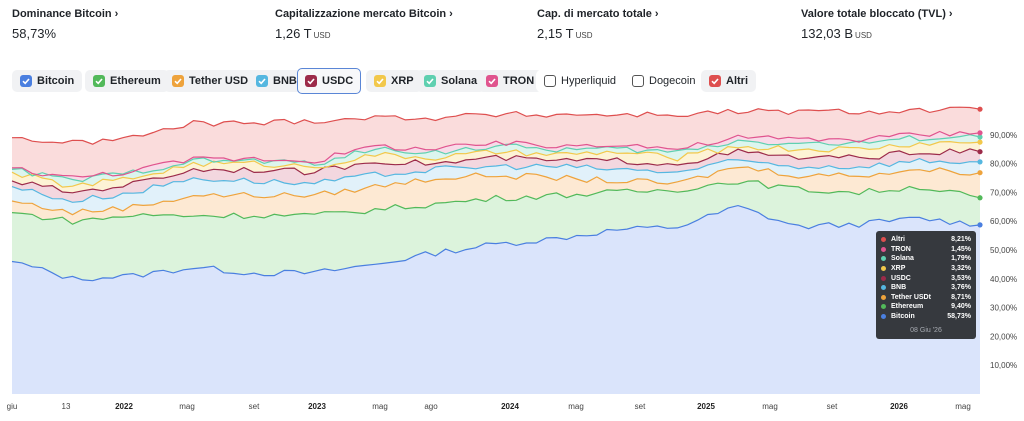  What do you see at coordinates (451, 81) in the screenshot?
I see `legend-chip-solana: Solana` at bounding box center [451, 81].